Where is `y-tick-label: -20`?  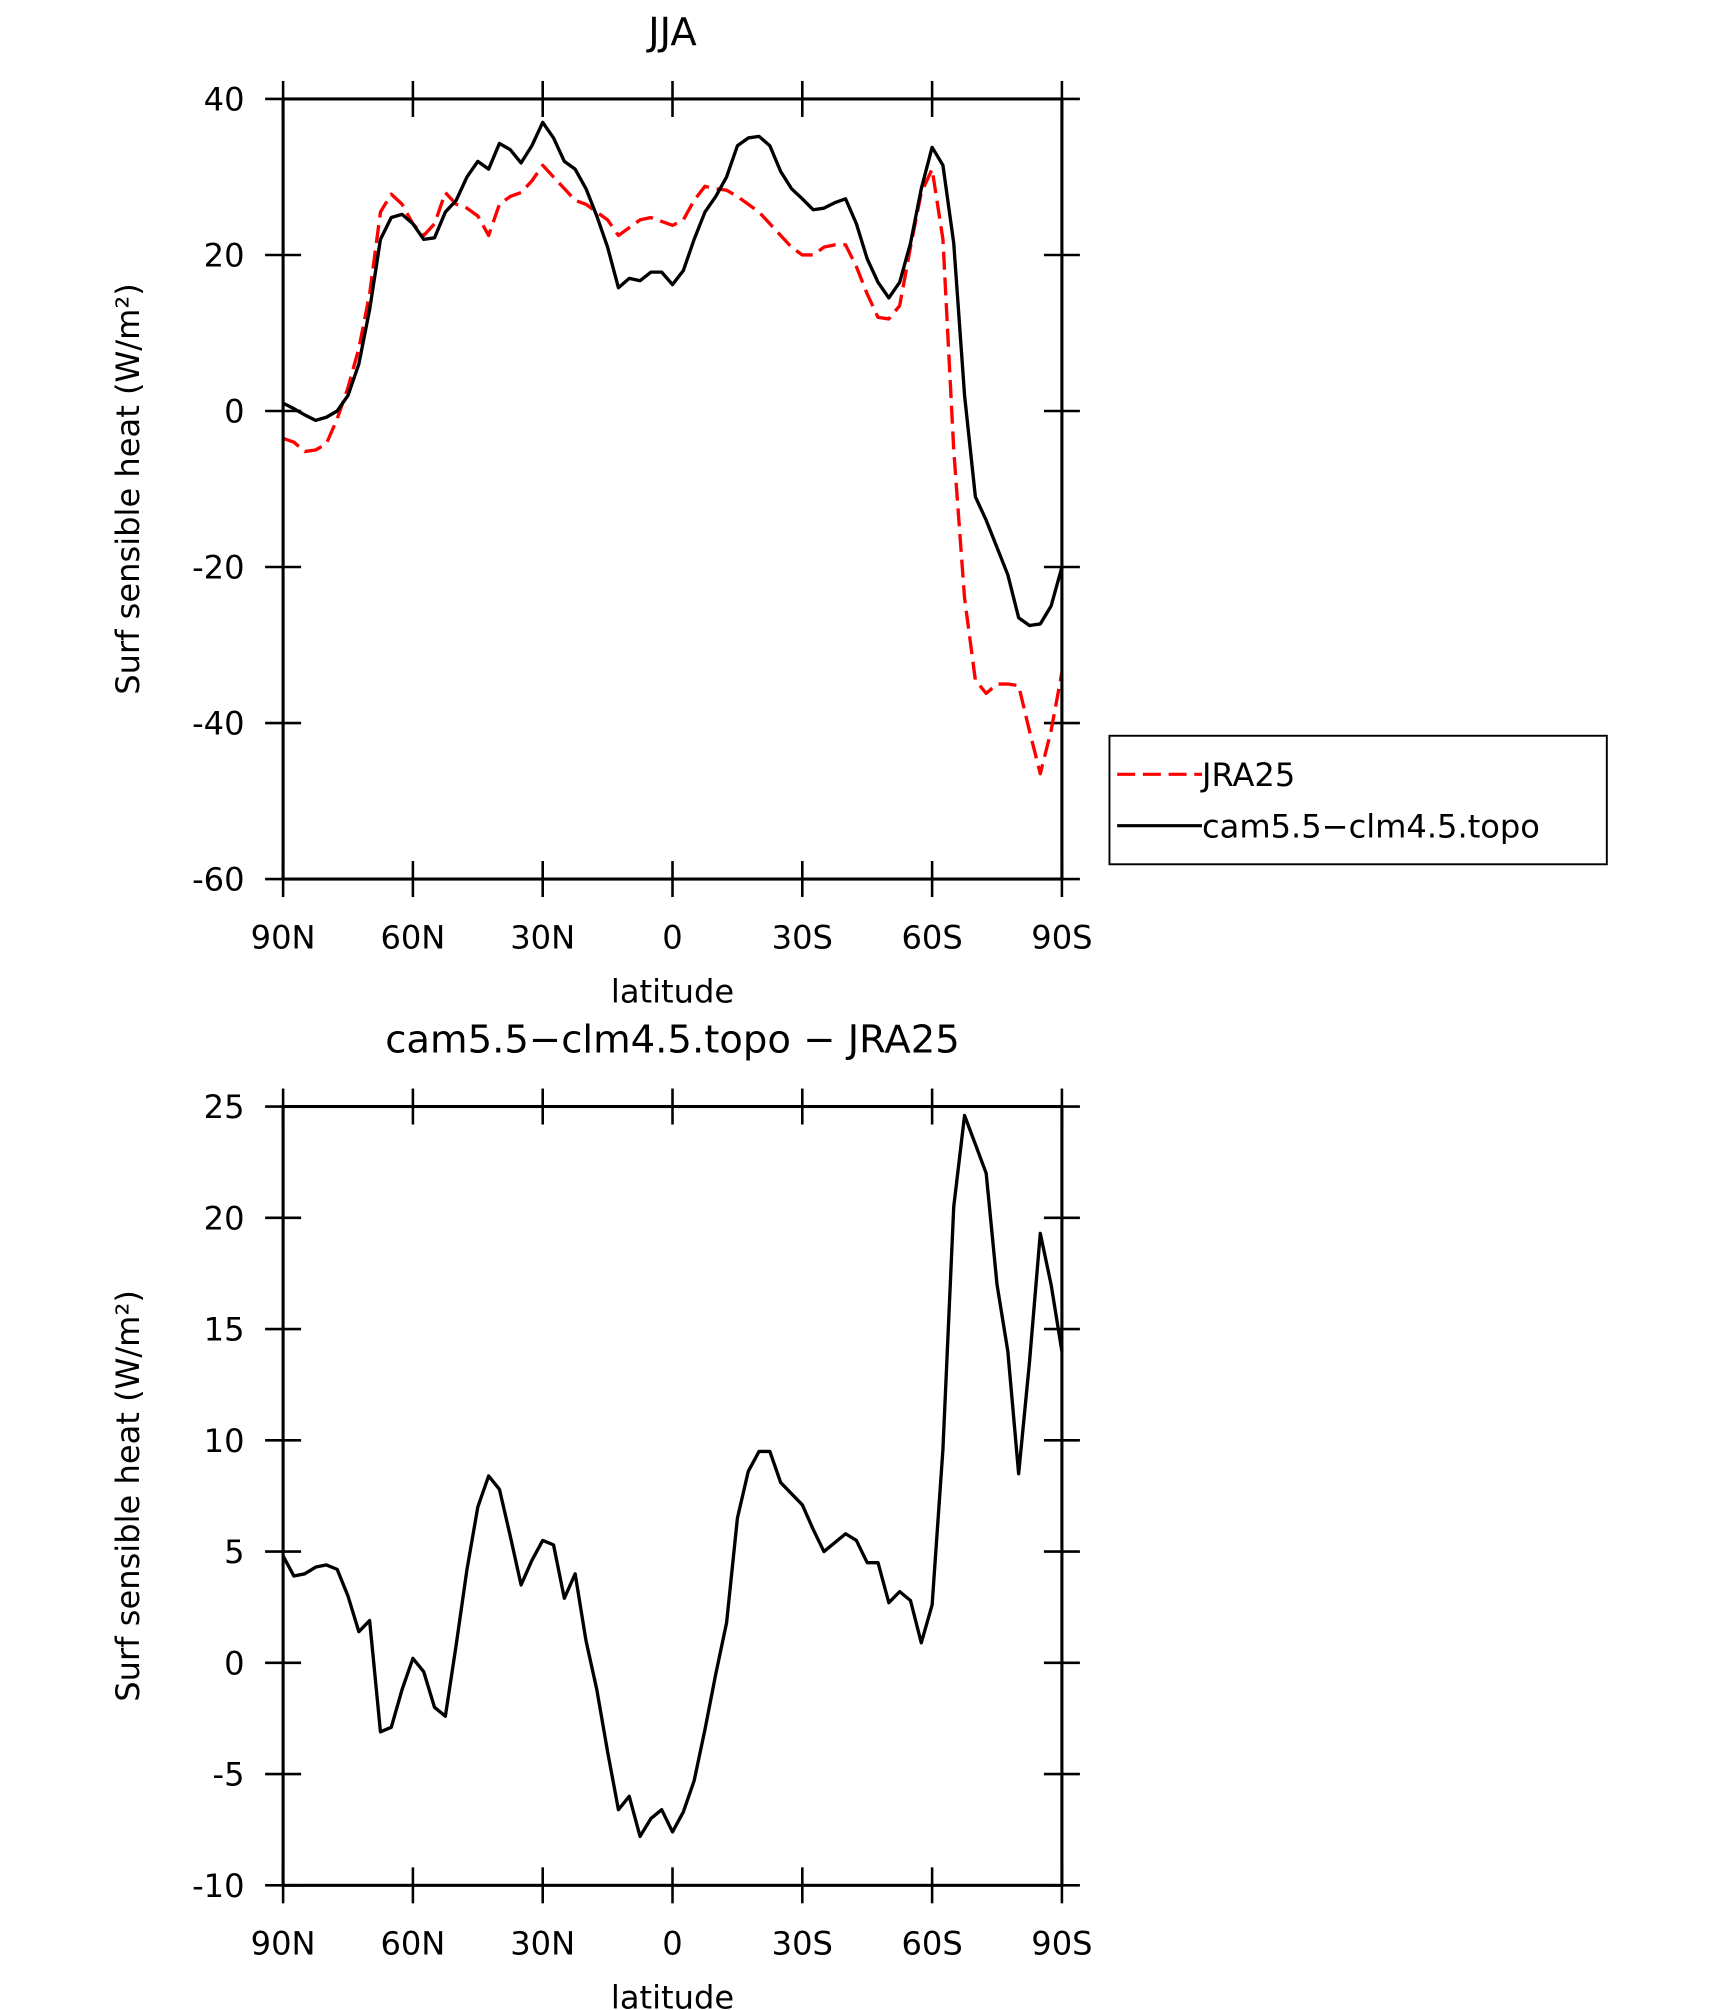
y-tick-label: -20 is located at coordinates (218, 568).